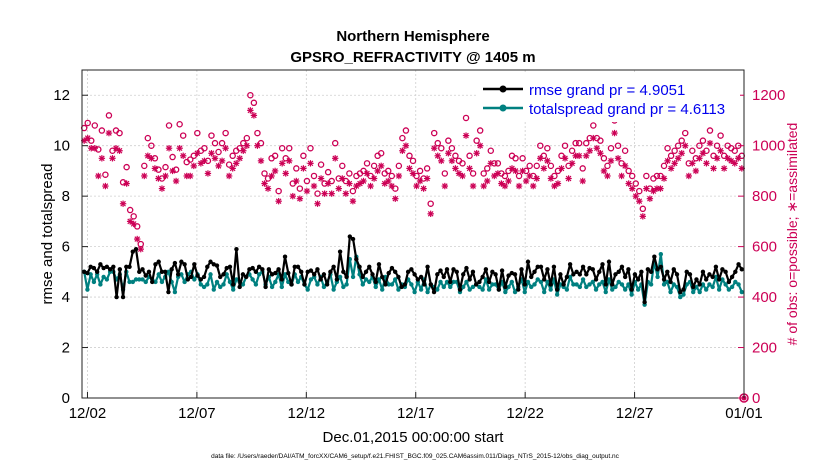 The width and height of the screenshot is (830, 475). I want to click on left-tick-label: 0, so click(66, 398).